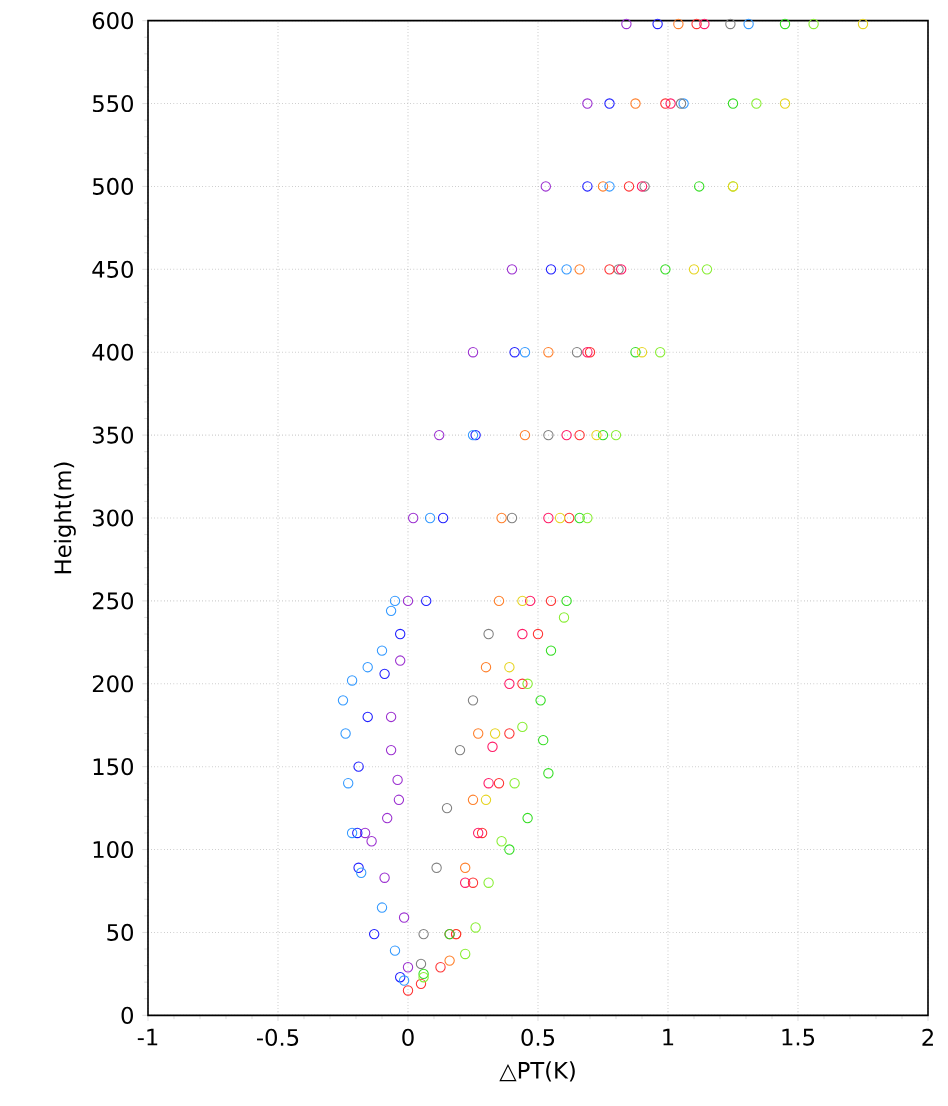 The image size is (948, 1106). What do you see at coordinates (120, 932) in the screenshot?
I see `y-tick-label: 50` at bounding box center [120, 932].